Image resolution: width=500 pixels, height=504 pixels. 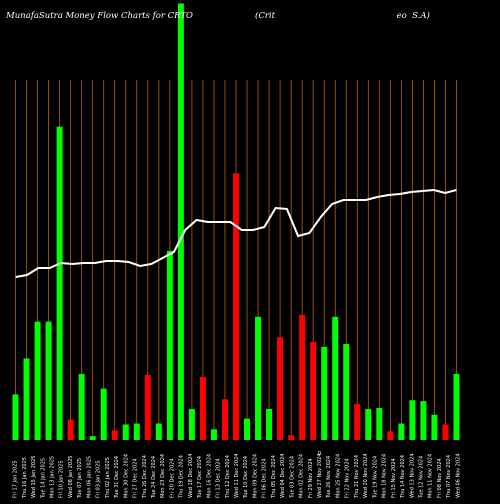 I want to click on x-tick-label: Wed 20 Nov 2024, so click(x=366, y=475).